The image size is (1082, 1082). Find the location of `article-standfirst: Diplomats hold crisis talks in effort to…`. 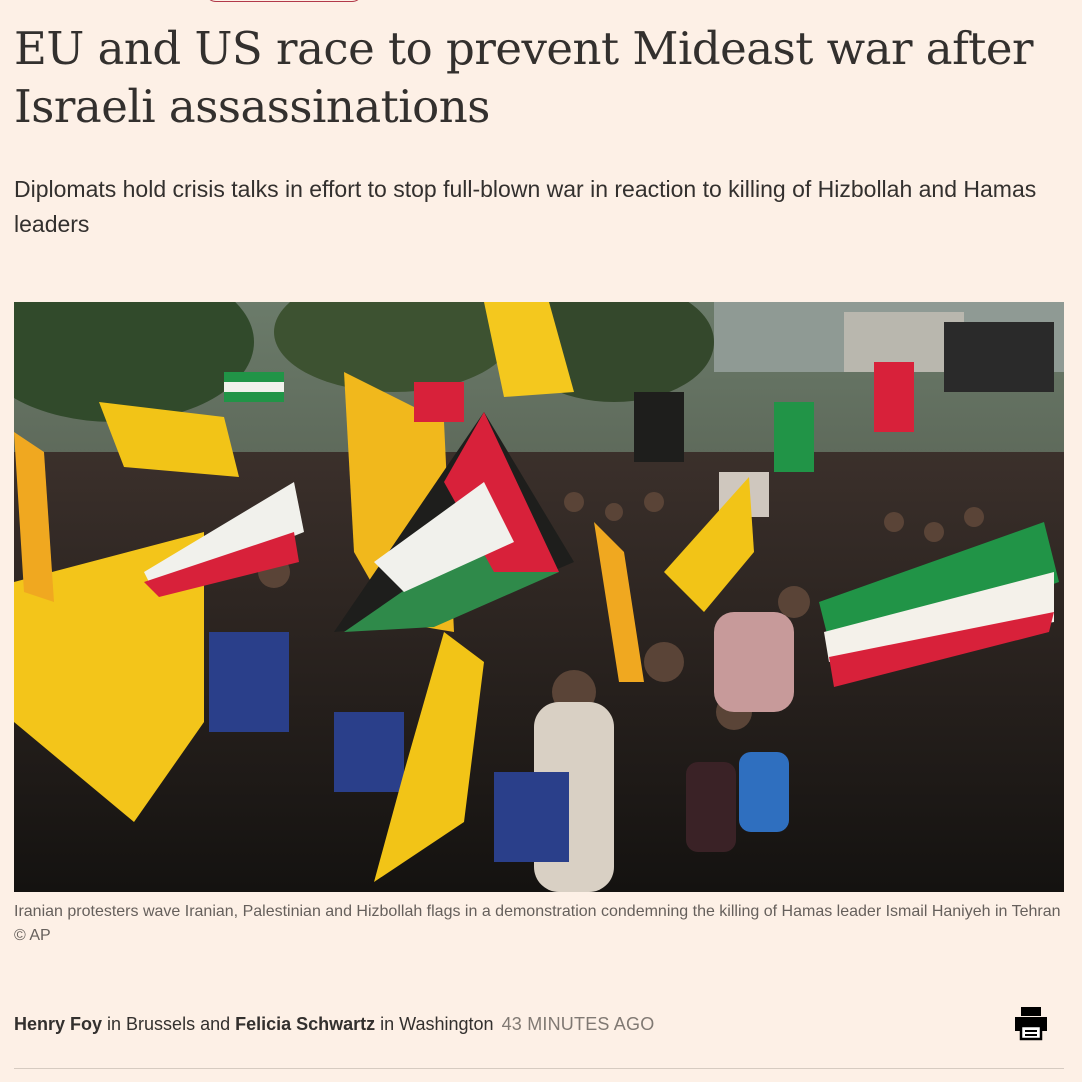

article-standfirst: Diplomats hold crisis talks in effort to… is located at coordinates (525, 206).